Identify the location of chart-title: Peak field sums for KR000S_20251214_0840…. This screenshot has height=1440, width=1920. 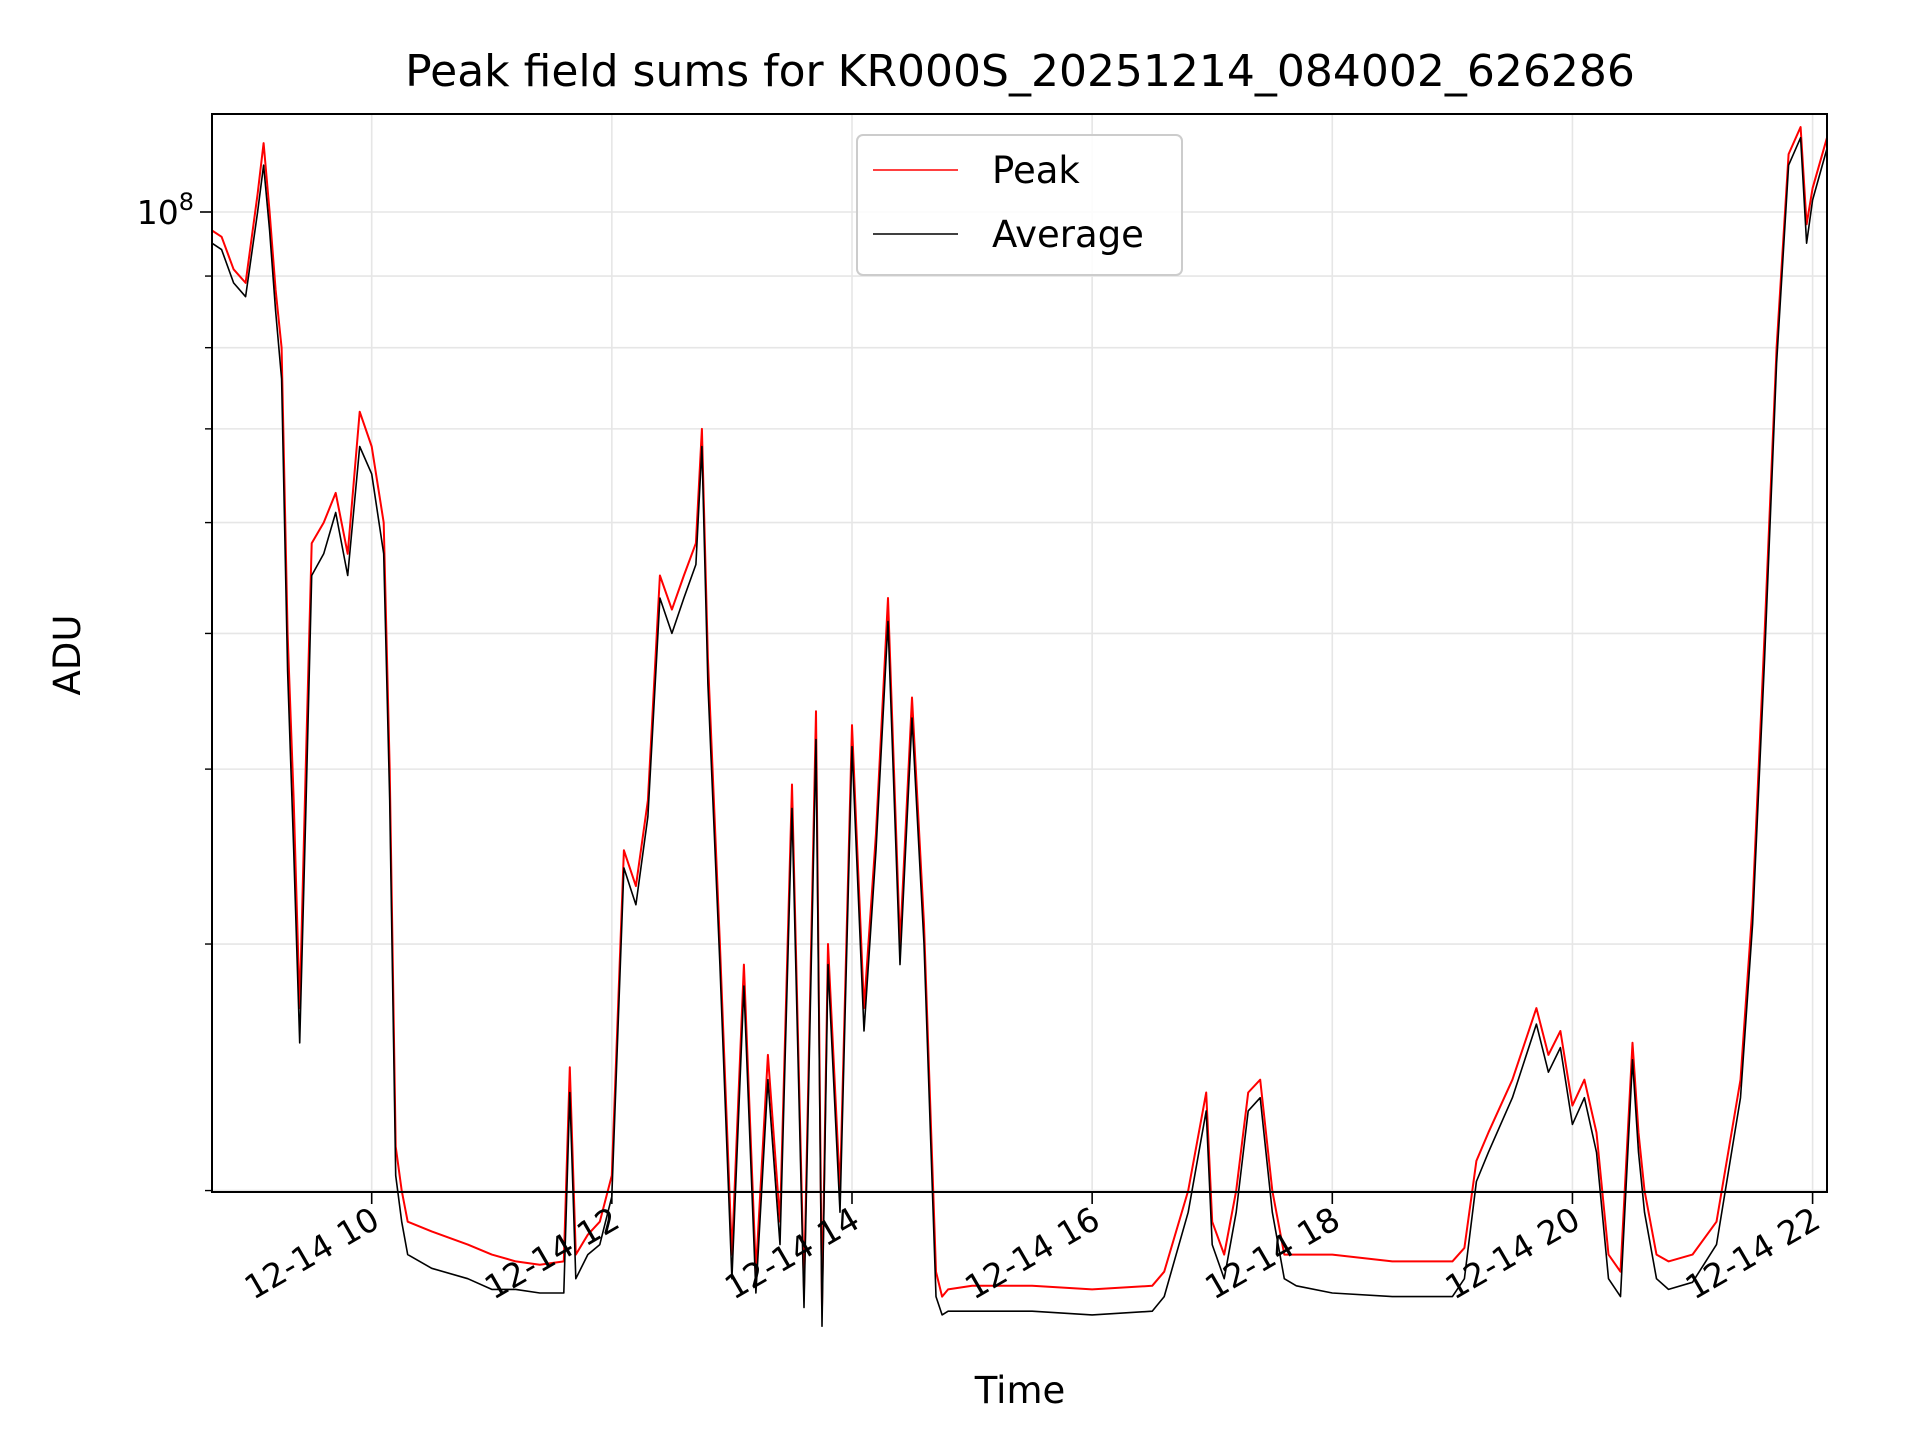
(1020, 71).